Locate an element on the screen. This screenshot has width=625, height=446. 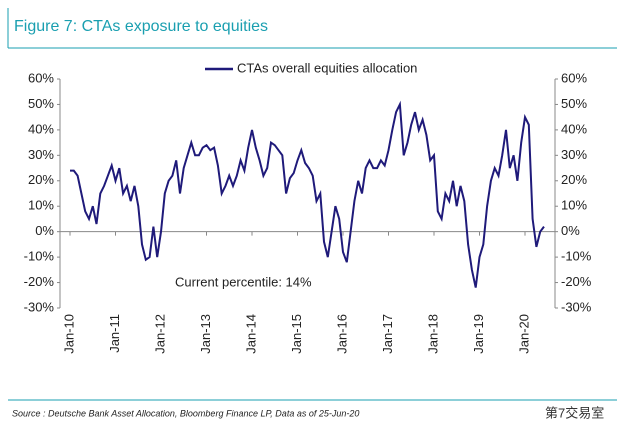
y2-tick-label: -30% is located at coordinates (576, 306).